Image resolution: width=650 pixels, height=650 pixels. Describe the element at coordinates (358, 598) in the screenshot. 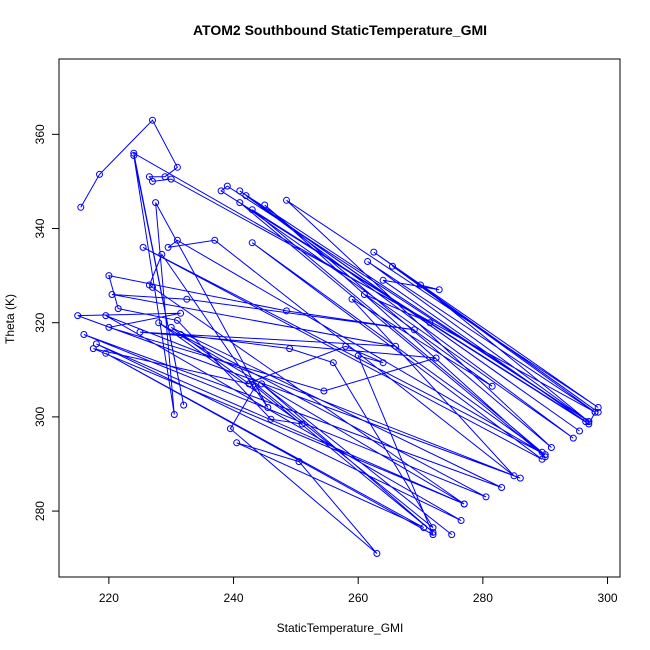

I see `x-tick-label: 260` at that location.